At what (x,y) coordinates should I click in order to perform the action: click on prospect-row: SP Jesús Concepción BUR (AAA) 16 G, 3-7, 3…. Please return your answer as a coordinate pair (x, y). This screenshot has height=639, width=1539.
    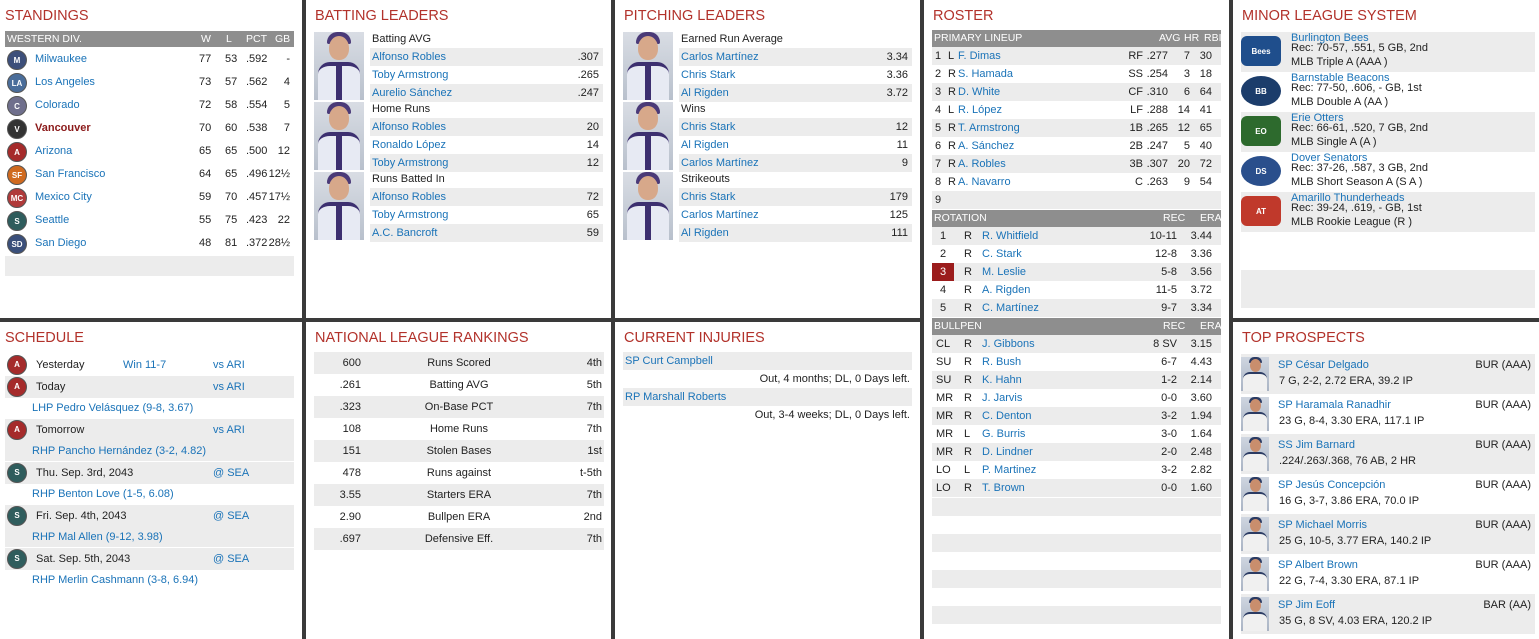
    Looking at the image, I should click on (1388, 494).